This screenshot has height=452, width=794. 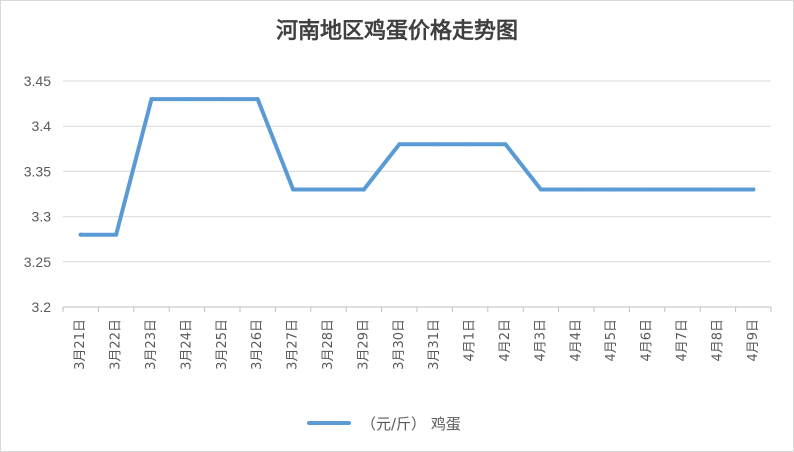 I want to click on x-tick-label: 3月24日, so click(x=186, y=344).